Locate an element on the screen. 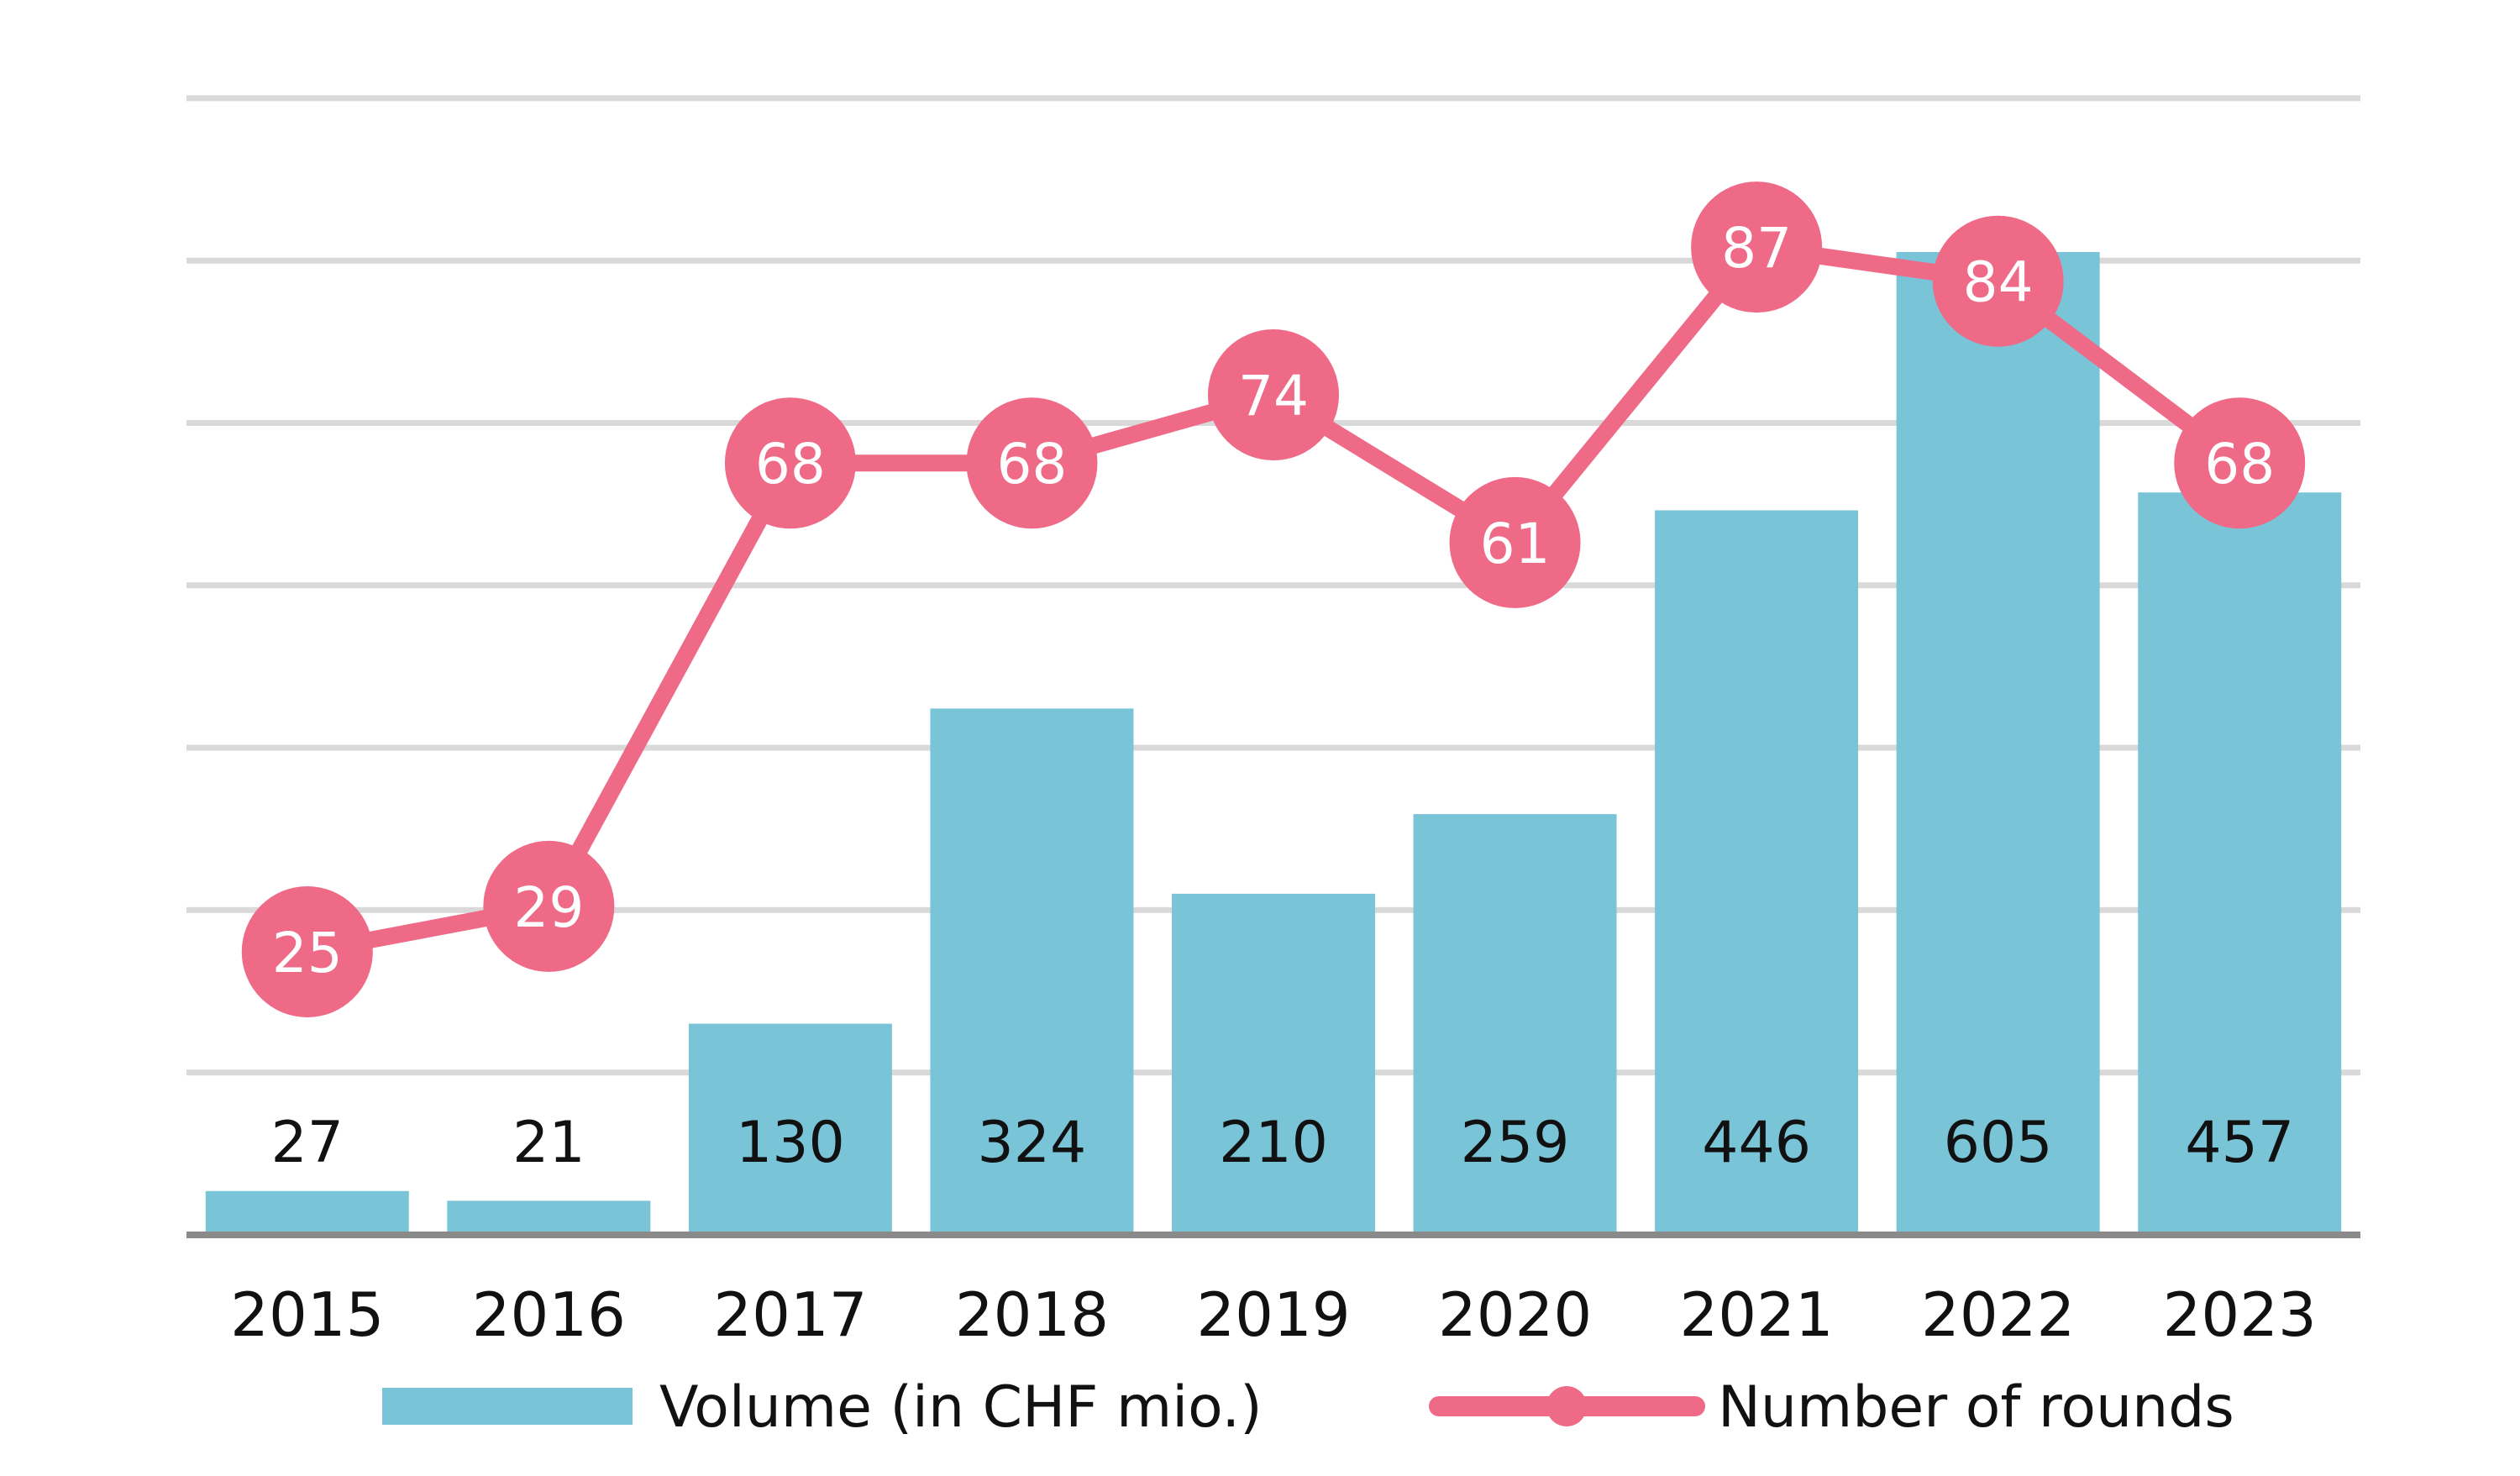 This screenshot has height=1476, width=2520. bar-2020 is located at coordinates (1515, 1024).